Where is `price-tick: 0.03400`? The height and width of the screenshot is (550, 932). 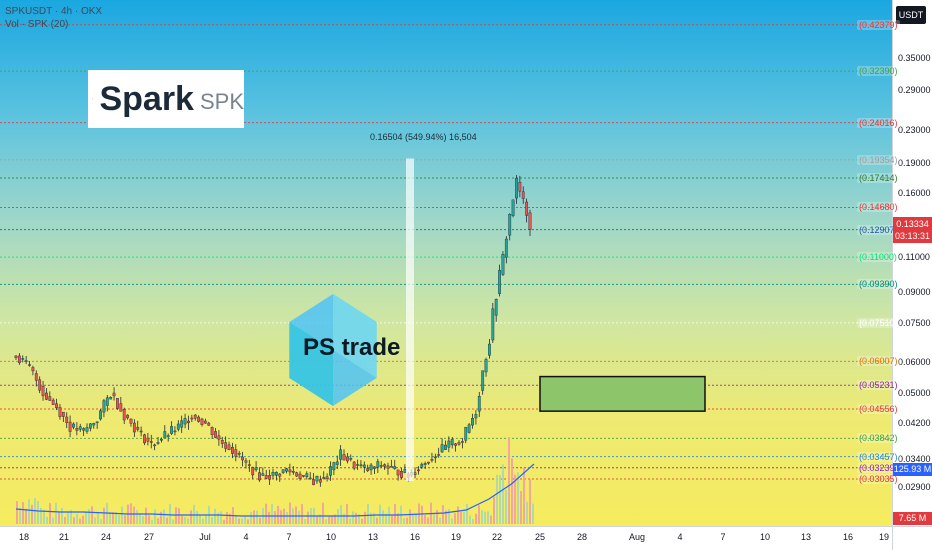 price-tick: 0.03400 is located at coordinates (914, 459).